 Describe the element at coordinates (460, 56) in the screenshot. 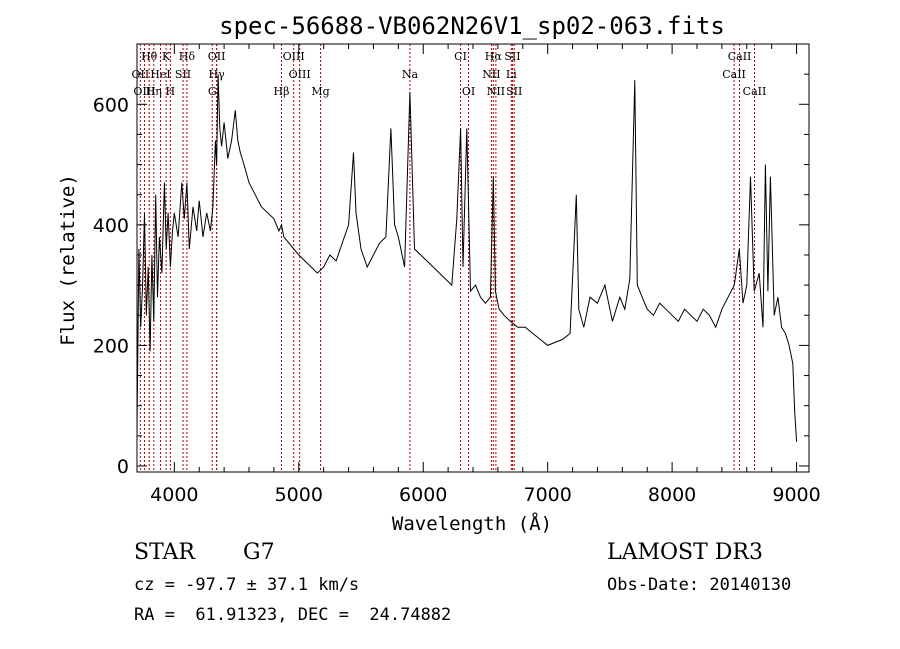

I see `spectral-line-label: CI` at that location.